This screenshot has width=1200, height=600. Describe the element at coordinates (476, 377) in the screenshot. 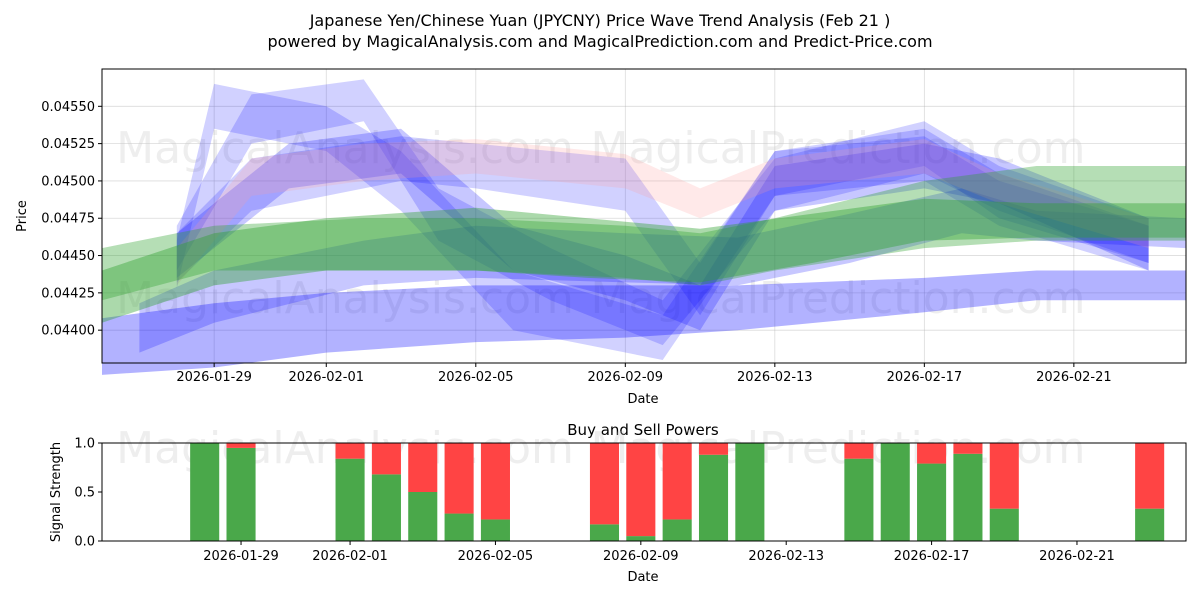

I see `price-x-tick-label: 2026-02-05` at that location.